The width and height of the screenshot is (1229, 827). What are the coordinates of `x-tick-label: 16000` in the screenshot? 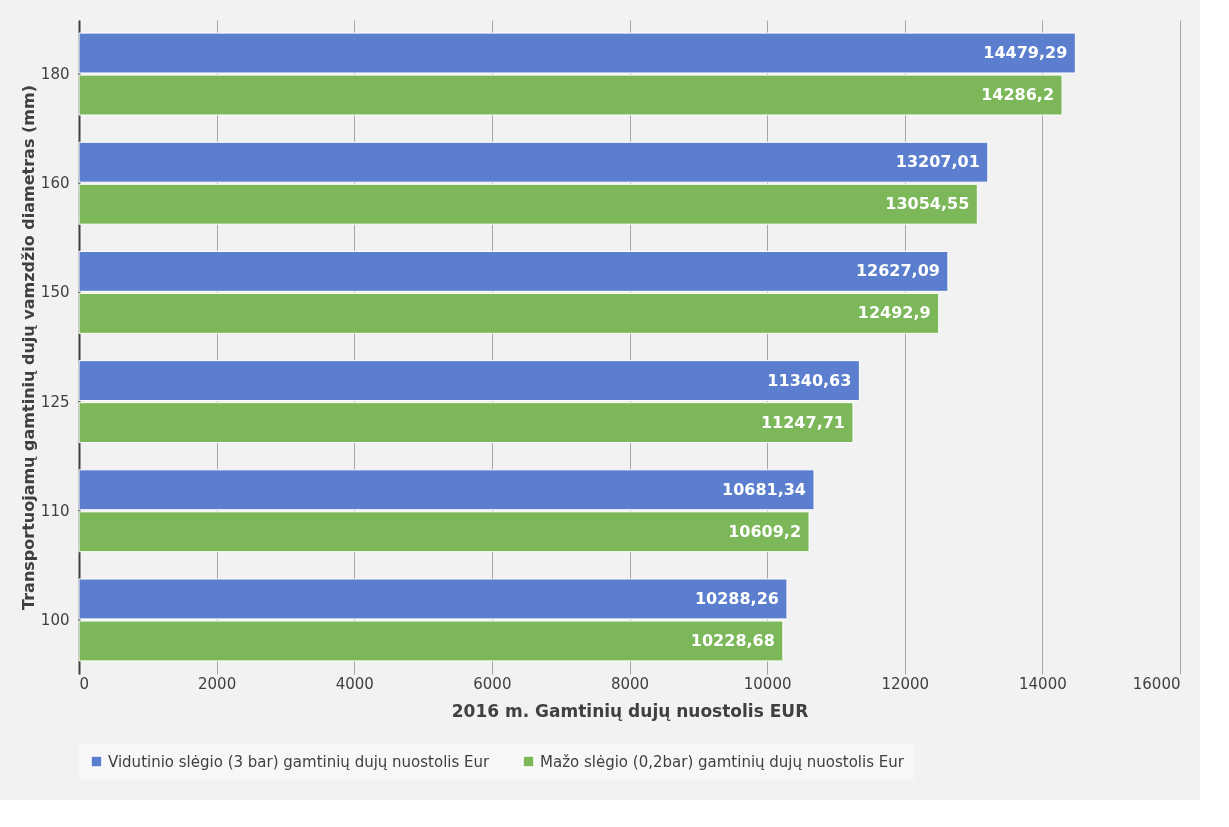 It's located at (1156, 683).